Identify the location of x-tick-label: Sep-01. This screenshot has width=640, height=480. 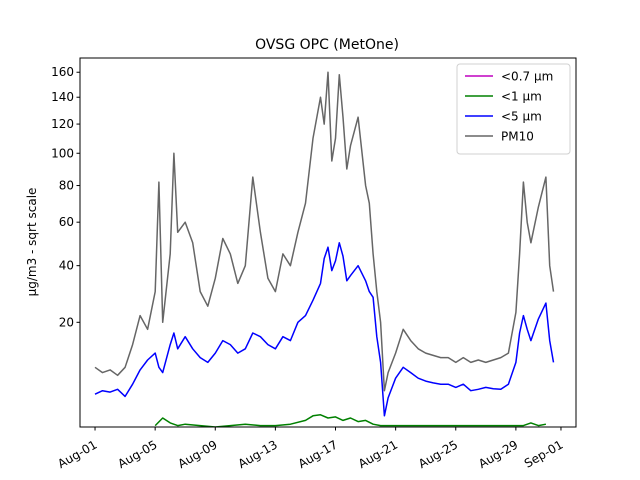
(544, 453).